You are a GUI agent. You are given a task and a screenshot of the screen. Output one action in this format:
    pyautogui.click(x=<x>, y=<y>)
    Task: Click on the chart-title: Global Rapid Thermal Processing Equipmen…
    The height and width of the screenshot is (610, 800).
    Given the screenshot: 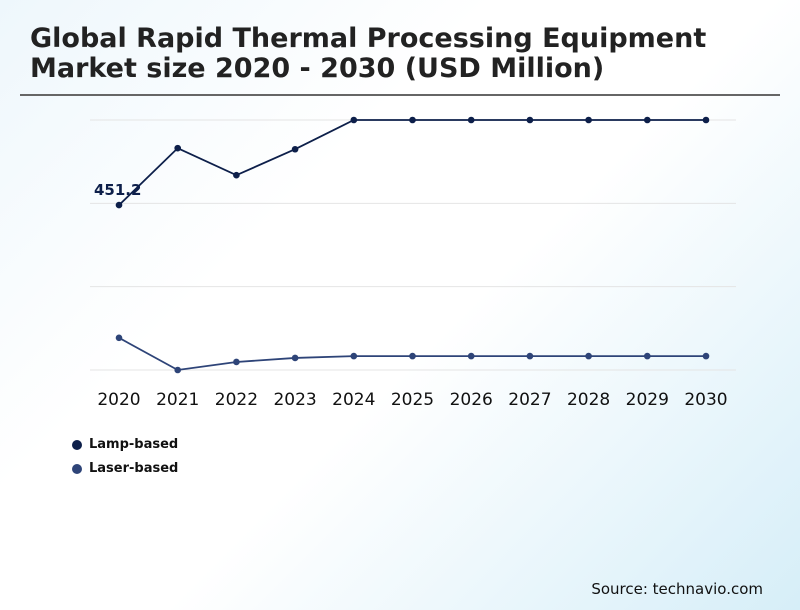 What is the action you would take?
    pyautogui.click(x=368, y=53)
    